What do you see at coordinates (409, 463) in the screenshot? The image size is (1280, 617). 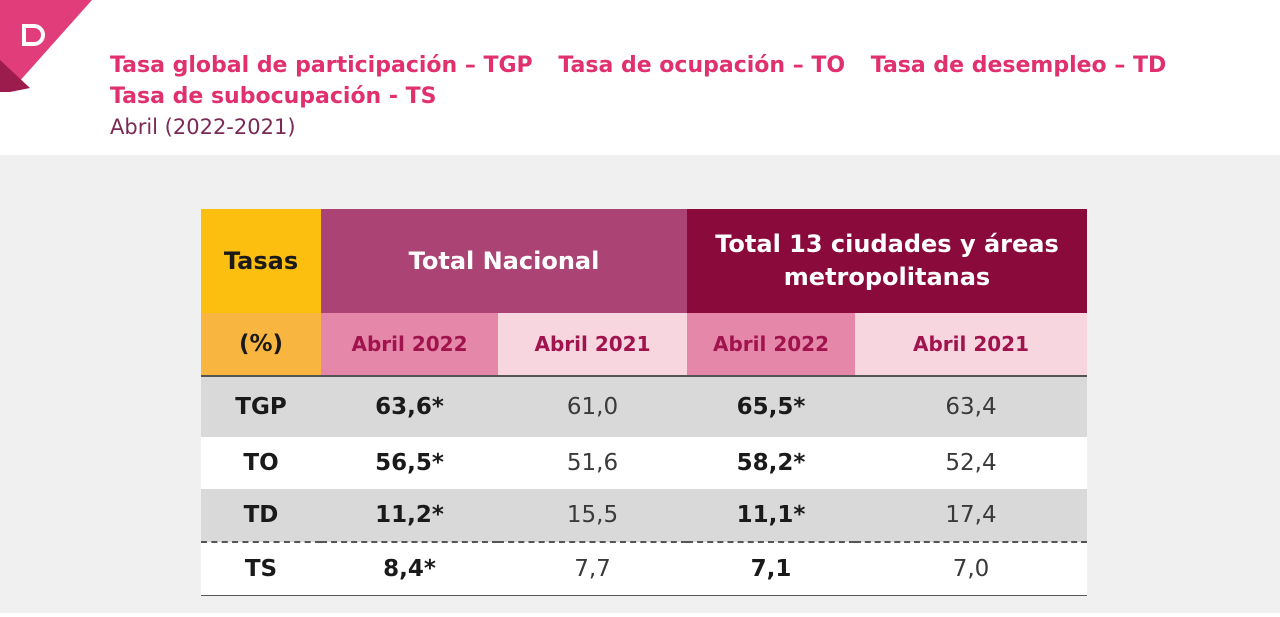 I see `cell-nac-2022: 56,5*` at bounding box center [409, 463].